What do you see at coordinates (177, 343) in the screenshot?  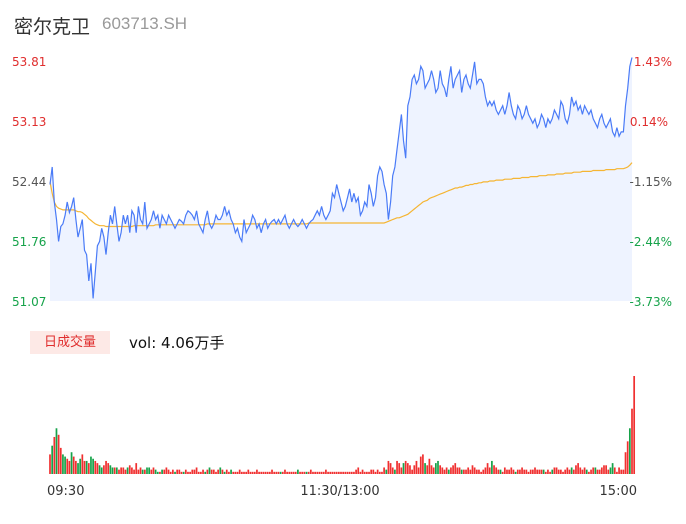 I see `volume-label: vol: 4.06万手` at bounding box center [177, 343].